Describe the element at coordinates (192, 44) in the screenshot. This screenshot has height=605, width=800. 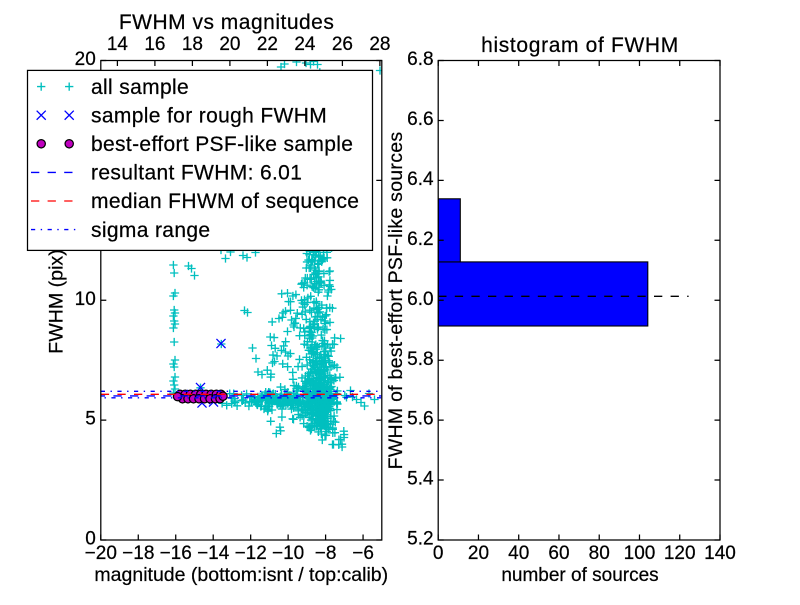
I see `svg-text: 18` at that location.